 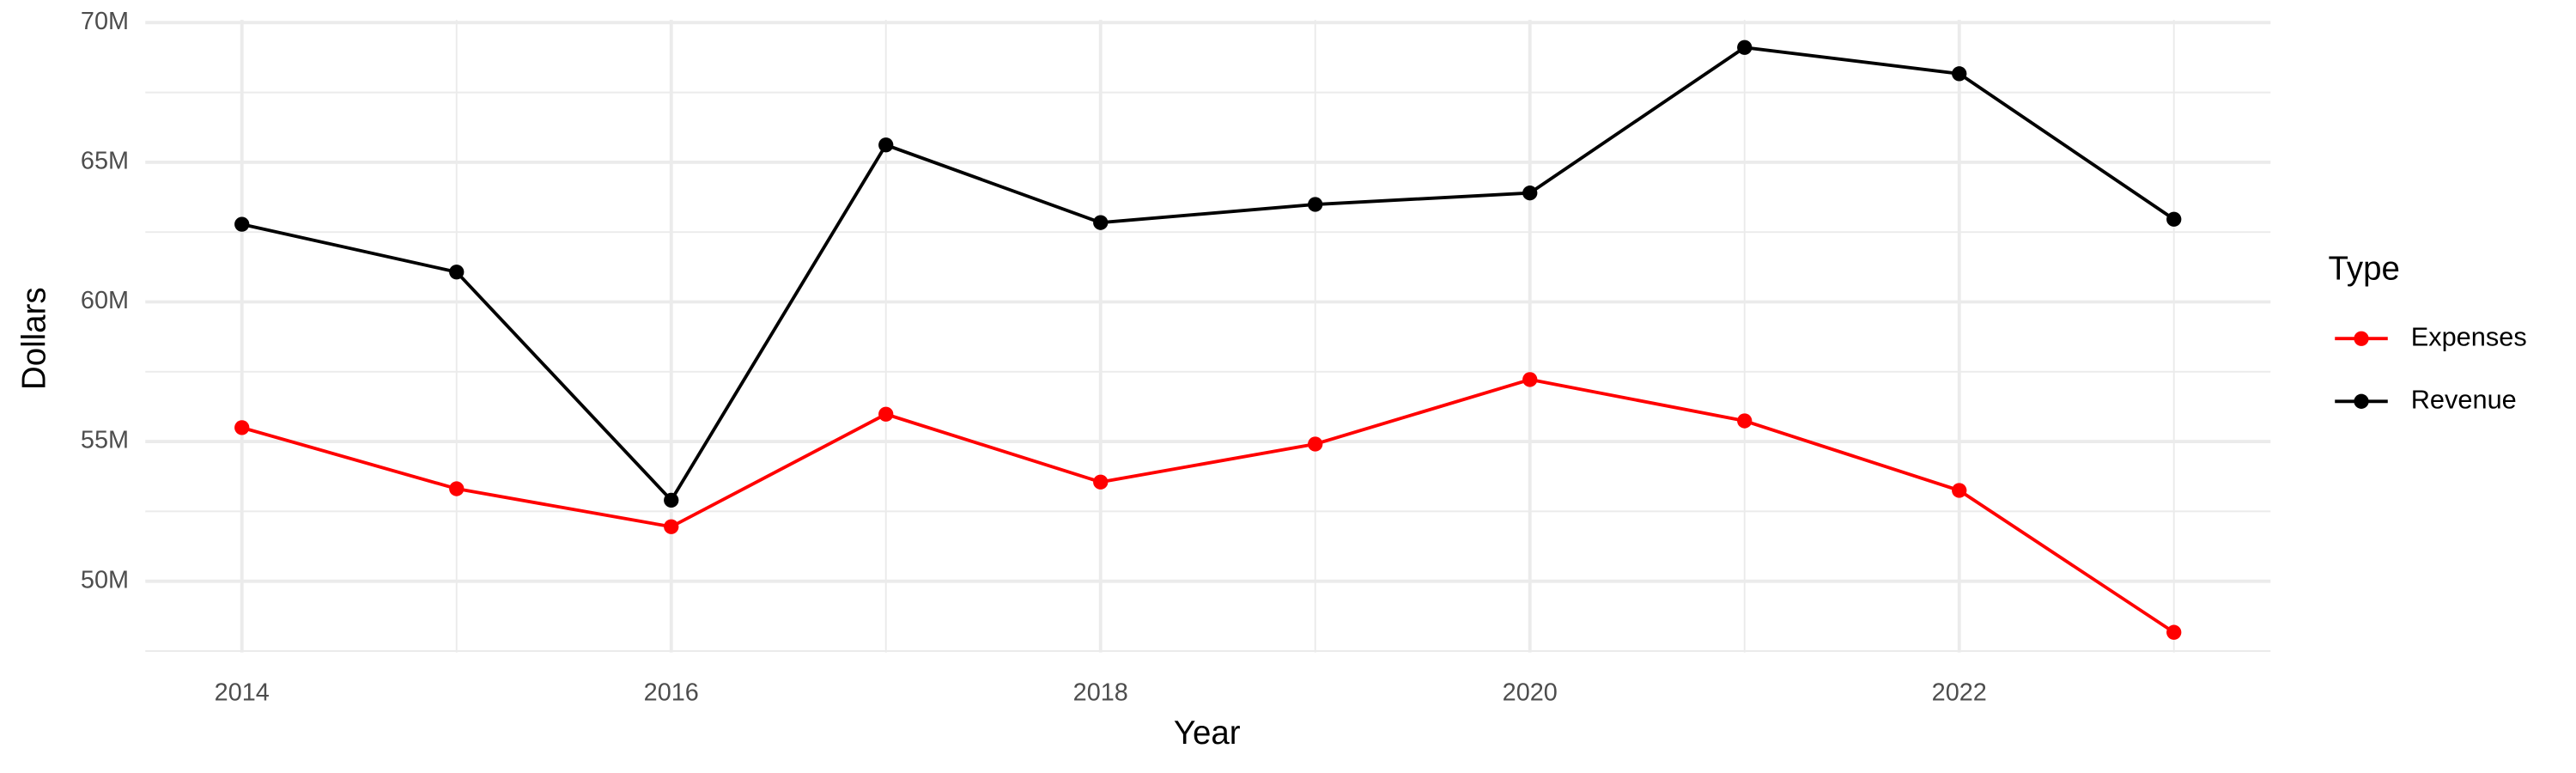 What do you see at coordinates (1207, 733) in the screenshot?
I see `x-axis-title: Year` at bounding box center [1207, 733].